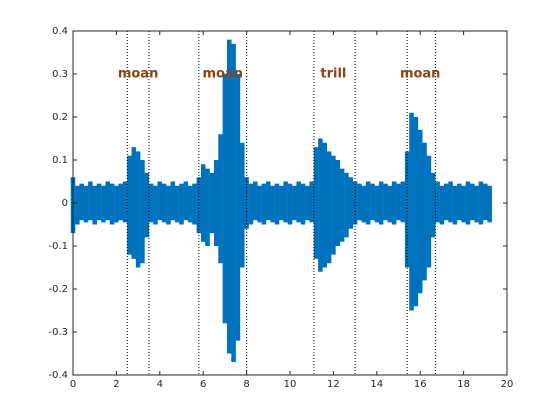 This screenshot has width=560, height=420. I want to click on x-tick-label: 10, so click(290, 384).